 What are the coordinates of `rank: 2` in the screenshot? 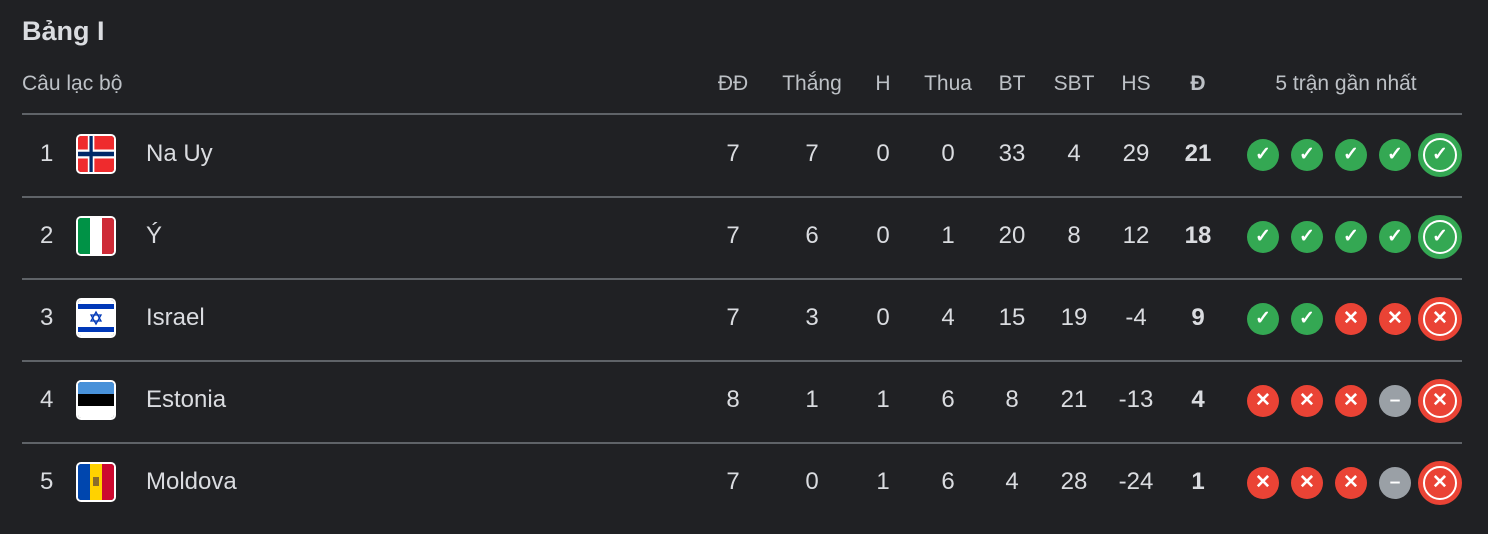 It's located at (47, 235).